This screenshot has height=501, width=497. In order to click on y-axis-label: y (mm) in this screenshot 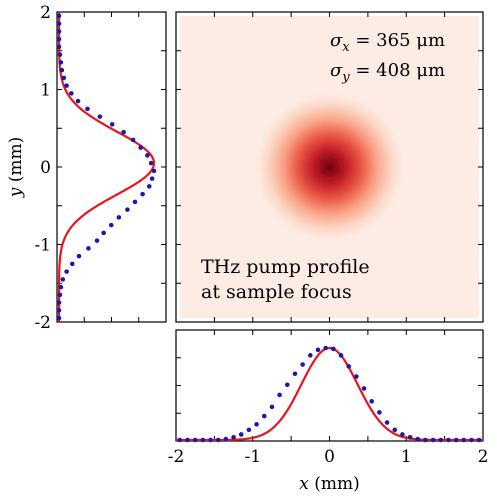, I will do `click(16, 168)`.